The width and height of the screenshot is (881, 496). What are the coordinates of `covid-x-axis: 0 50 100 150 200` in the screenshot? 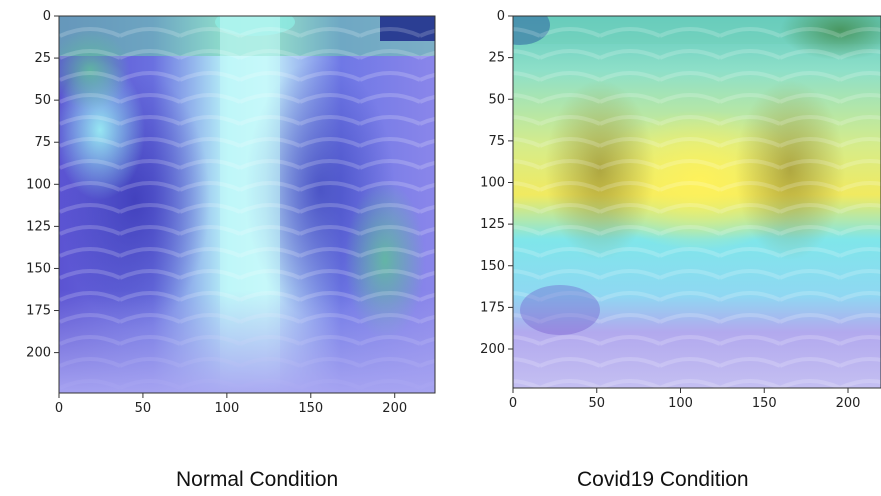 It's located at (685, 399).